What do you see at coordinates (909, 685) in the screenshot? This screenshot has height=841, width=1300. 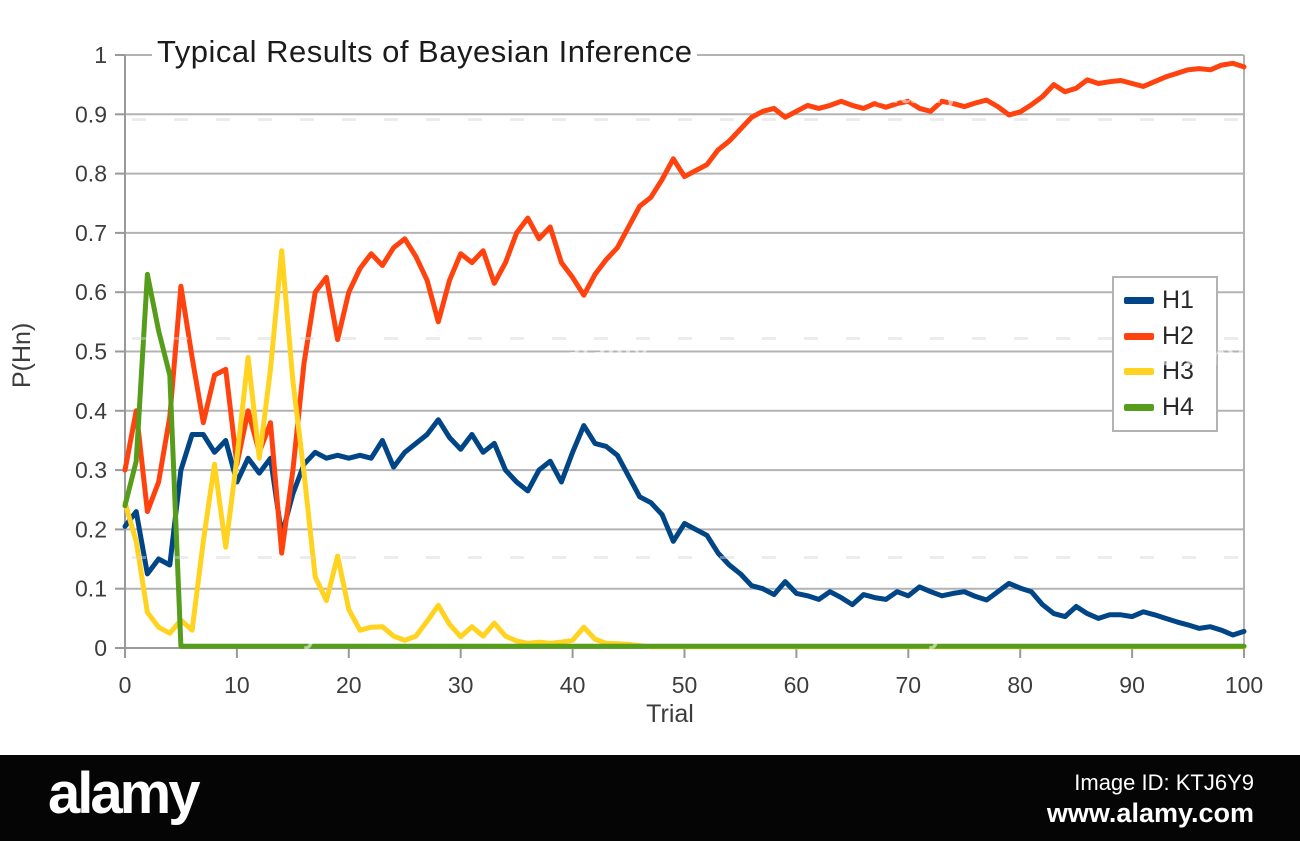 I see `svg-text: 70` at bounding box center [909, 685].